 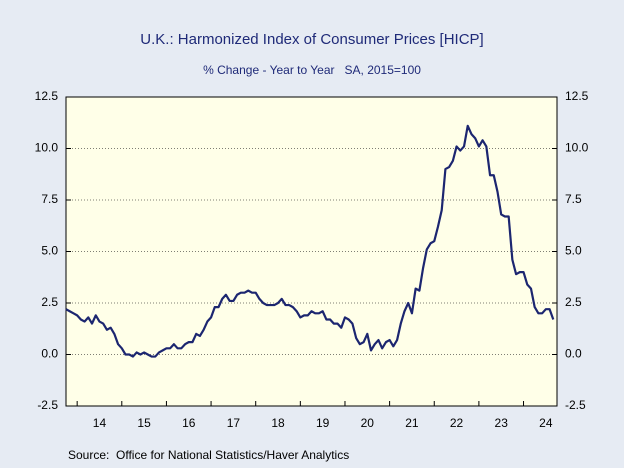 I want to click on y-tick-label: -2.5, so click(x=47, y=405).